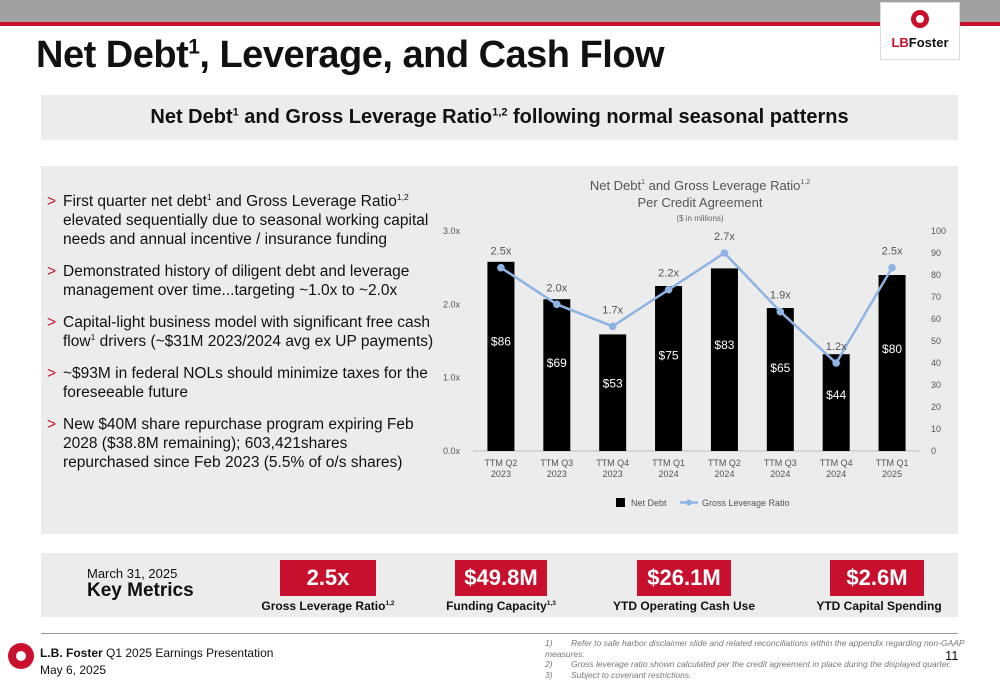 The width and height of the screenshot is (1000, 685). What do you see at coordinates (892, 349) in the screenshot?
I see `net-debt-data-label: $80` at bounding box center [892, 349].